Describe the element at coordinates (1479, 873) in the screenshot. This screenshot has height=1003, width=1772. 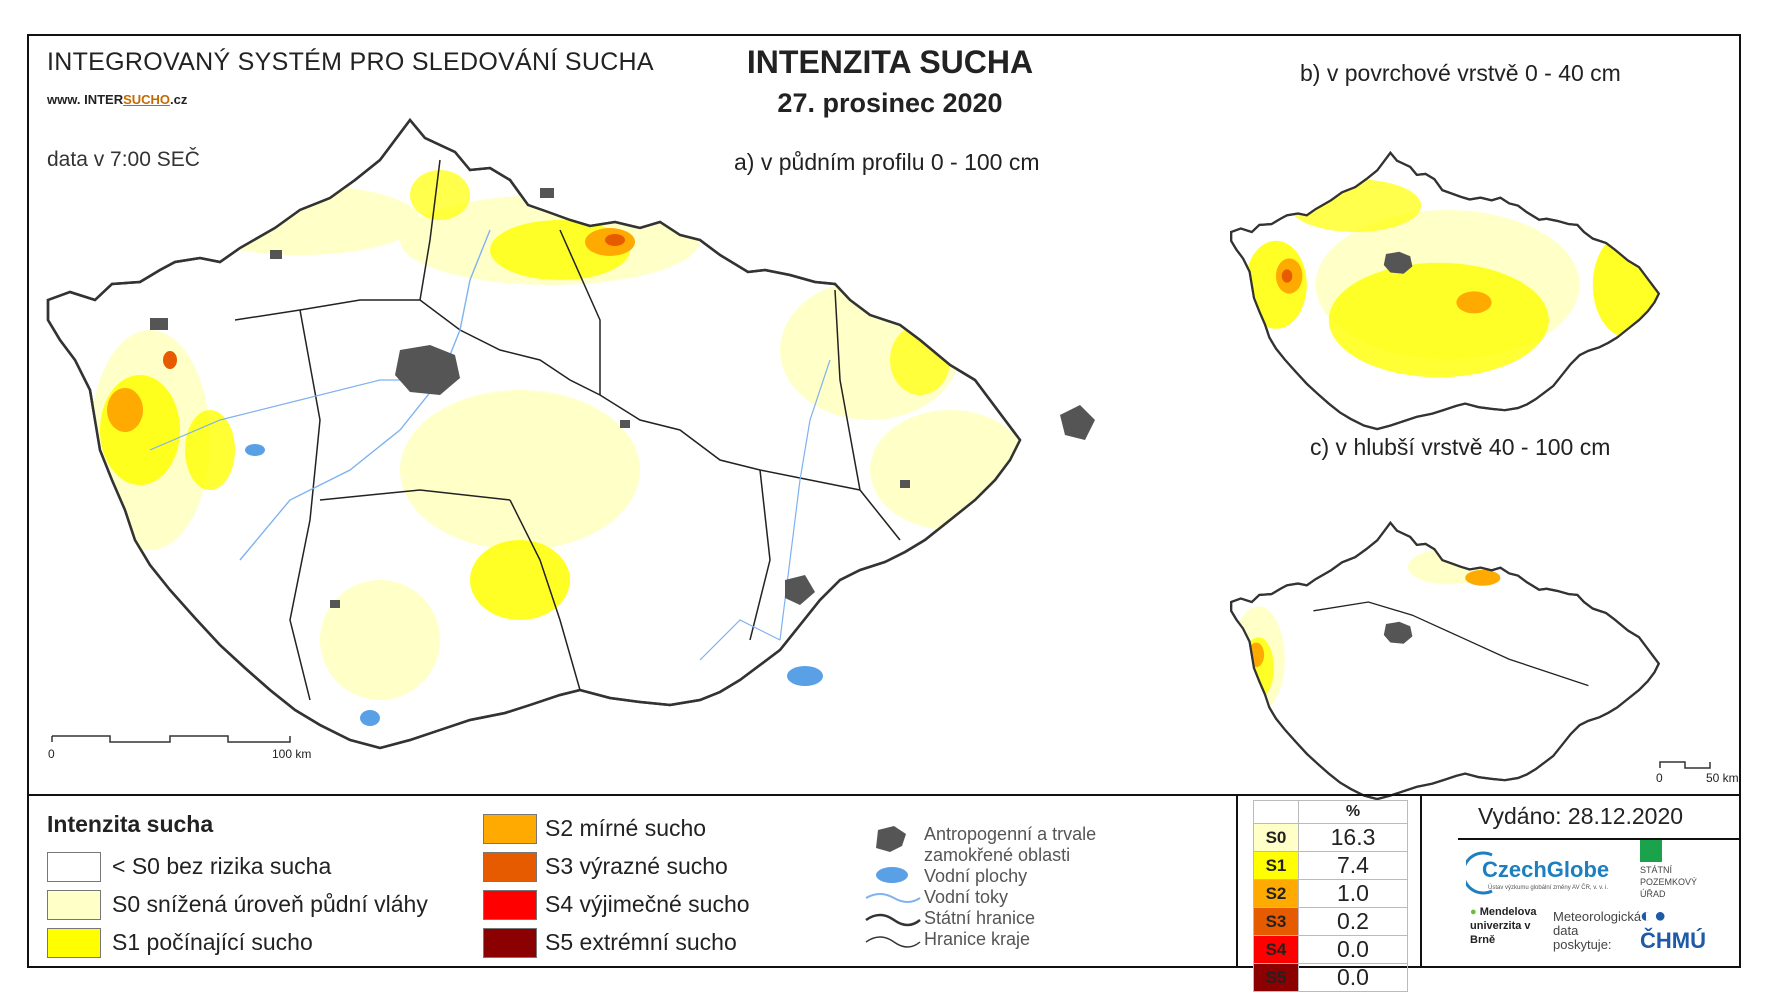
I see `czechglobe-arc-icon` at that location.